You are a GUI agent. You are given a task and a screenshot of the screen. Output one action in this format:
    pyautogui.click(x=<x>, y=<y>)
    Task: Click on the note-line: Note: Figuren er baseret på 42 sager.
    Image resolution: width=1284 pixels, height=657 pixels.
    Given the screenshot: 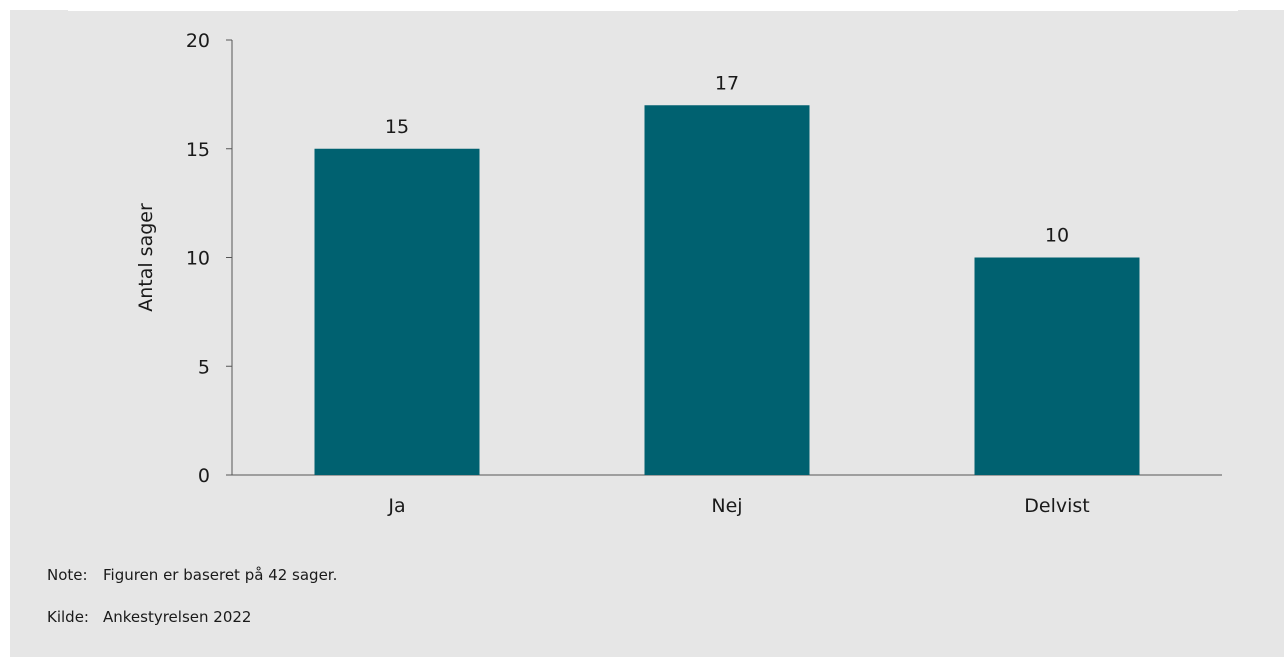 What is the action you would take?
    pyautogui.click(x=192, y=575)
    